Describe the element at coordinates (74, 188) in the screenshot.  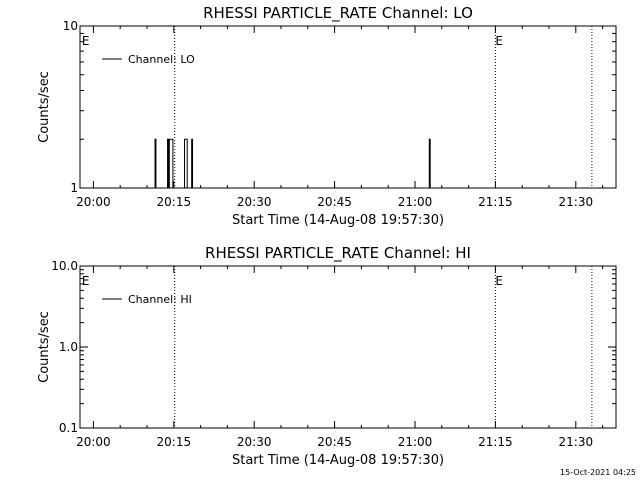
I see `y-tick-label: 1` at that location.